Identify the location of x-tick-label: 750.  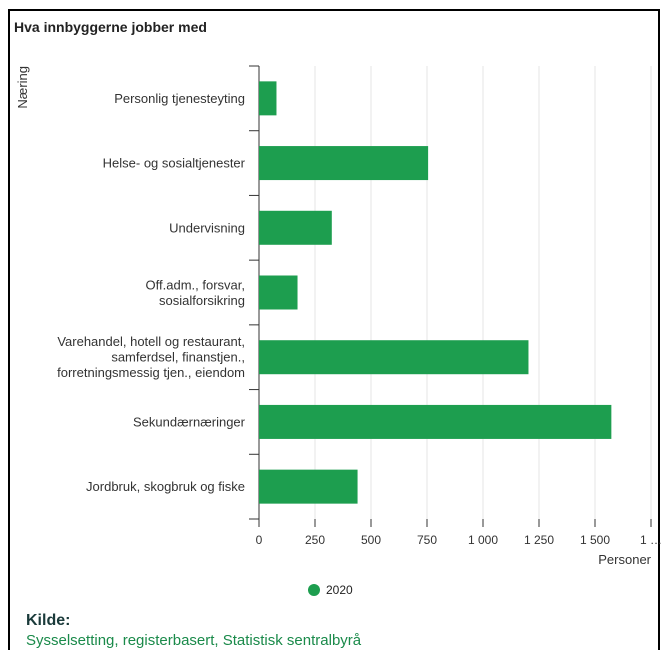
(427, 540).